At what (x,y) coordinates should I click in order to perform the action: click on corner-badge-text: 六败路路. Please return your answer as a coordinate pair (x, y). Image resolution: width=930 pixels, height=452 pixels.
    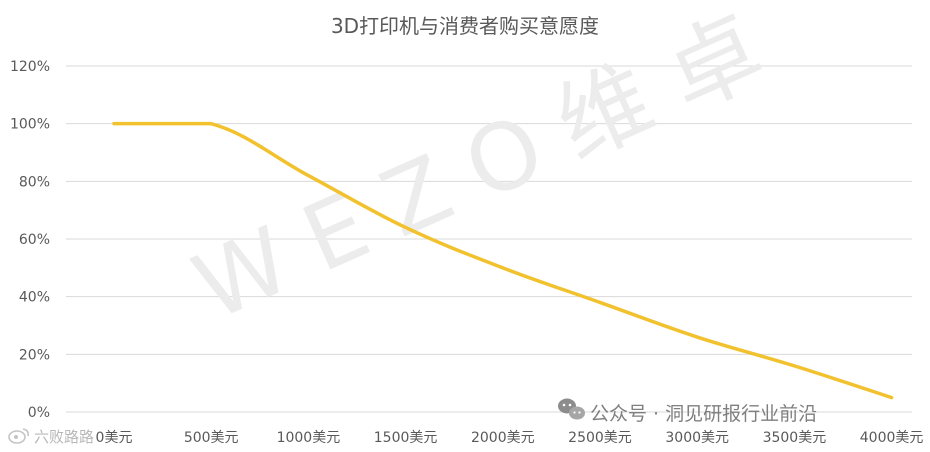
    Looking at the image, I should click on (64, 437).